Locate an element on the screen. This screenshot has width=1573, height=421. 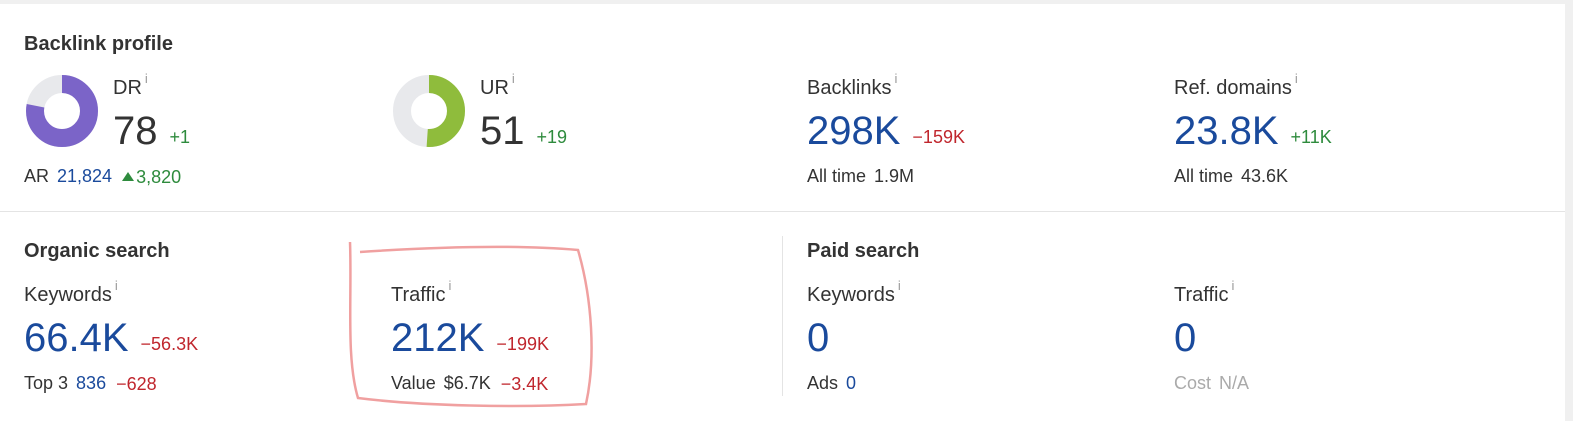
up-arrow is located at coordinates (128, 176).